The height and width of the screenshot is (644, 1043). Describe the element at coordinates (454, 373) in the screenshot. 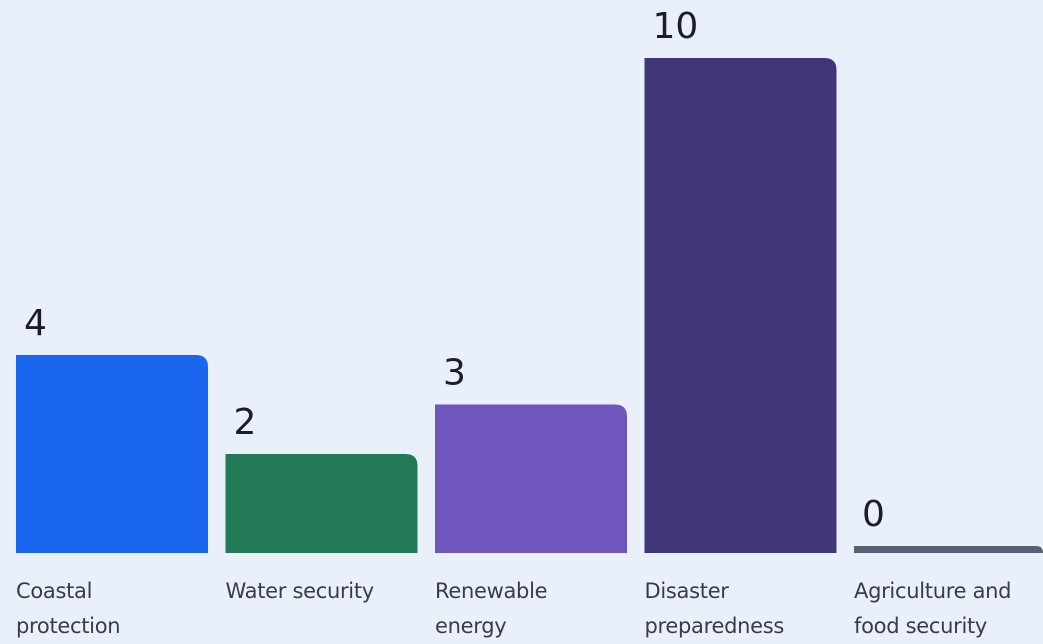

I see `value-label: 3` at that location.